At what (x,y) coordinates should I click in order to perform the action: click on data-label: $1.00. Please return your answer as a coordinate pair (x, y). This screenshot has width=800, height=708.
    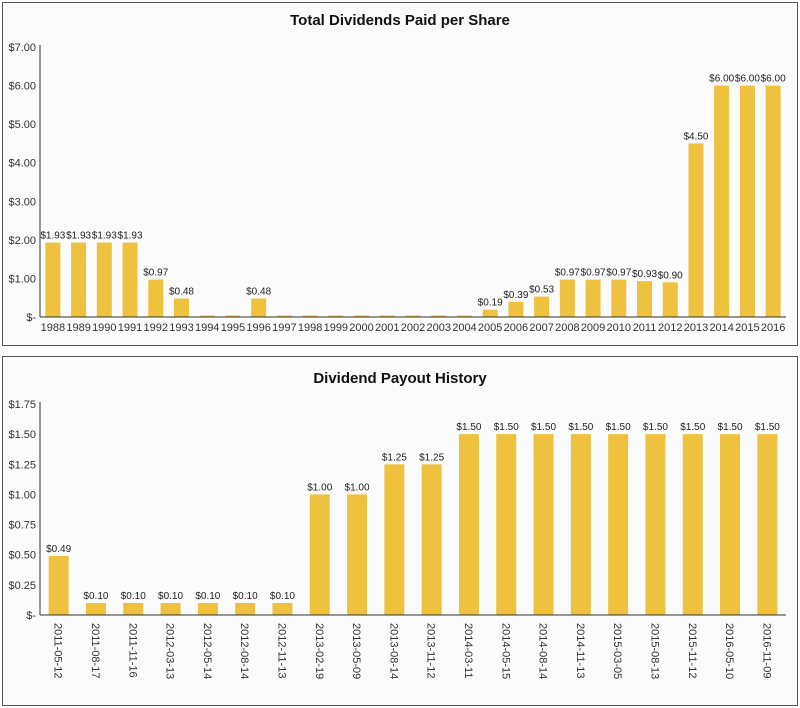
    Looking at the image, I should click on (319, 487).